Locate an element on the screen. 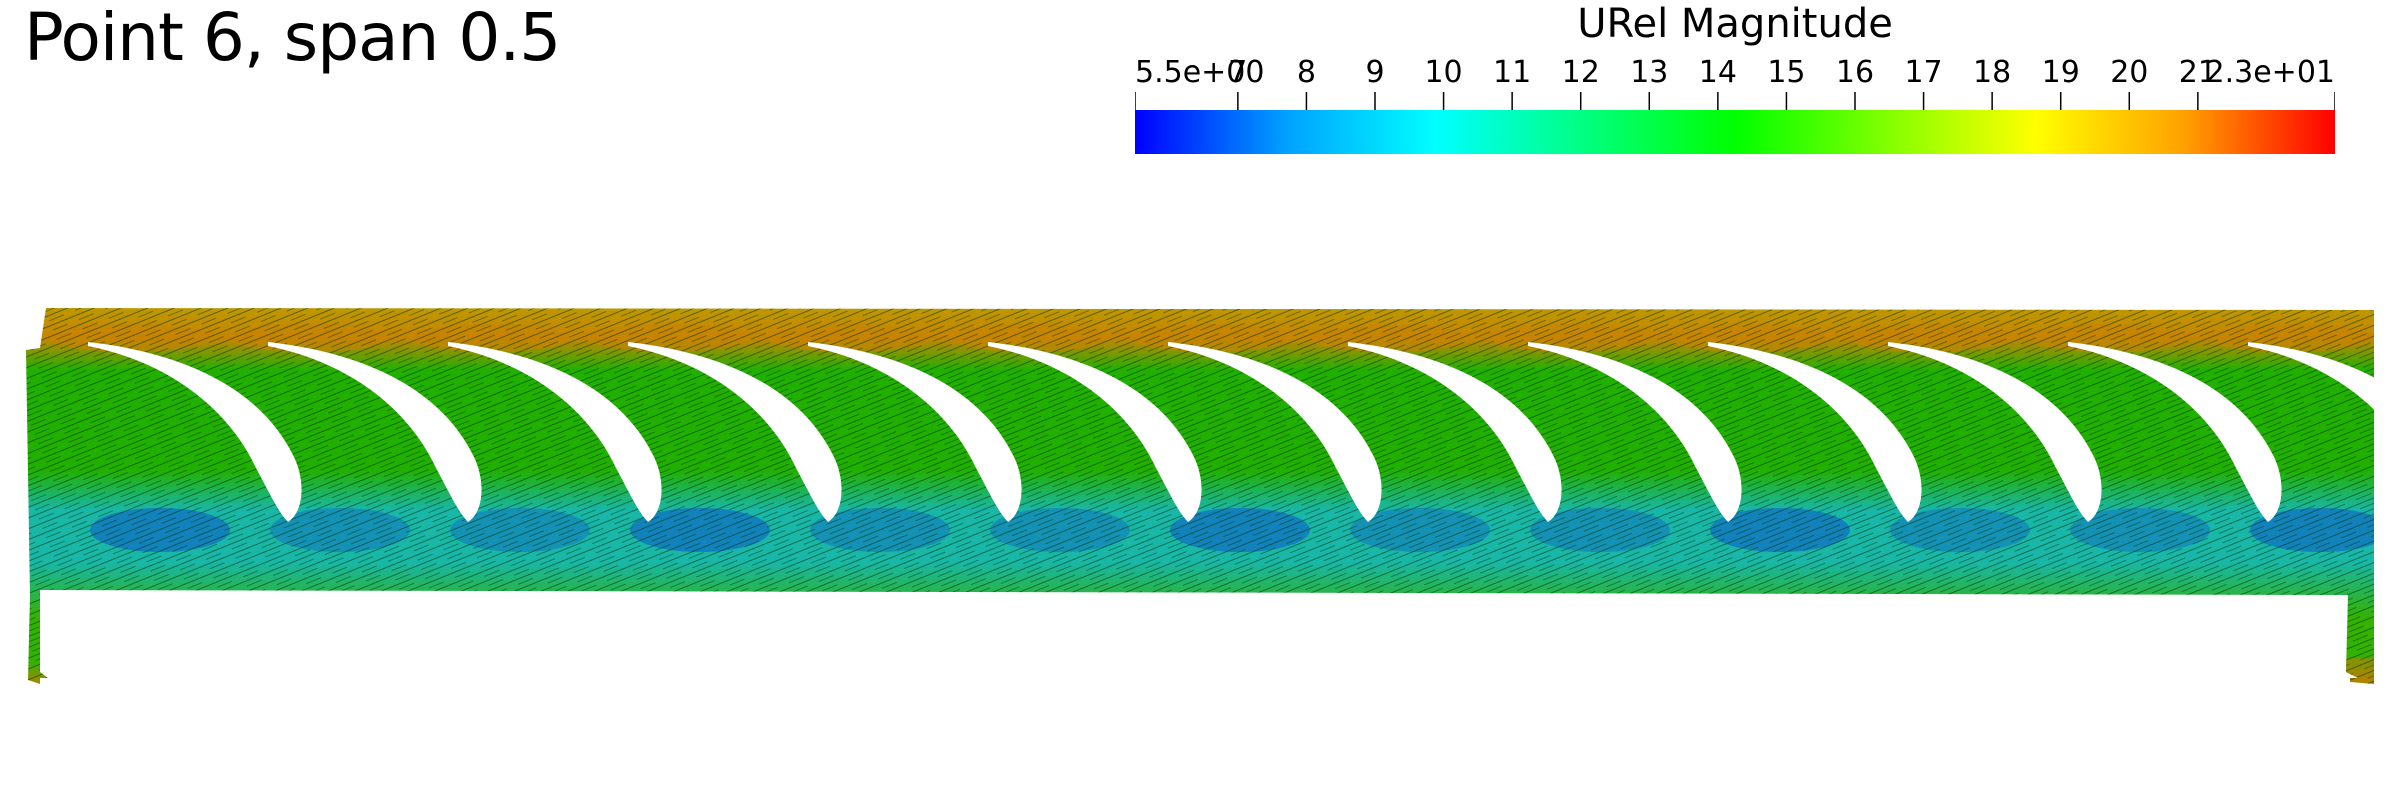 The image size is (2400, 800). colorbar-tick-label: 17 is located at coordinates (1923, 72).